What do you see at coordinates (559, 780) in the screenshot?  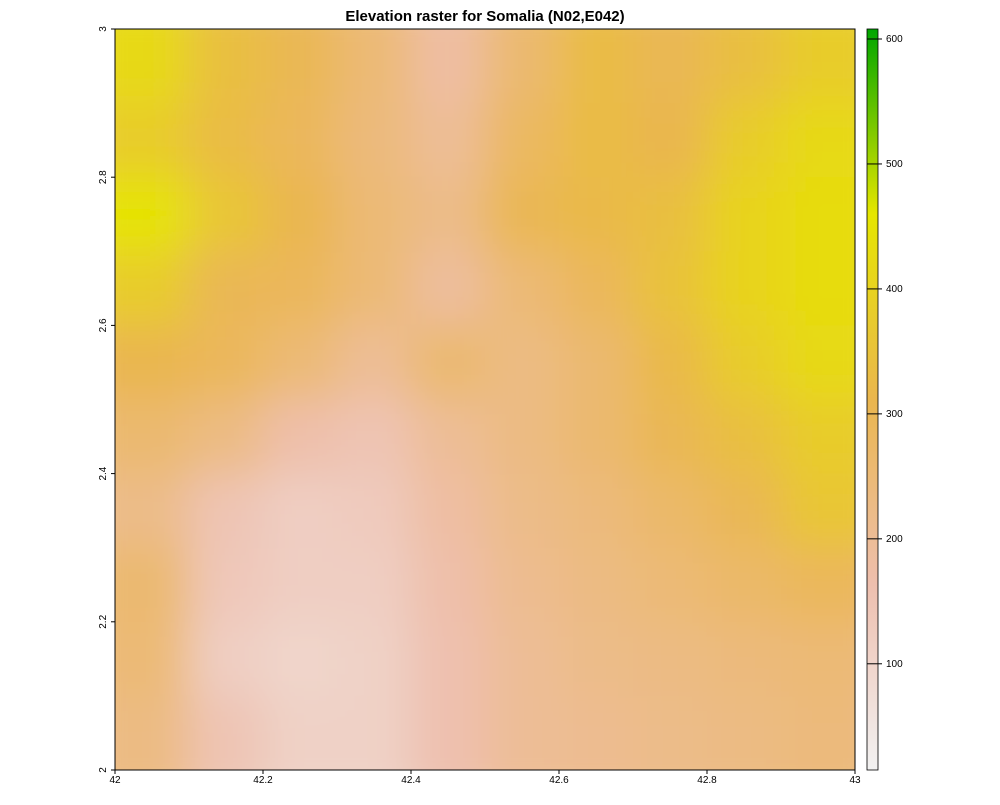 I see `x-tick-label: 42.6` at bounding box center [559, 780].